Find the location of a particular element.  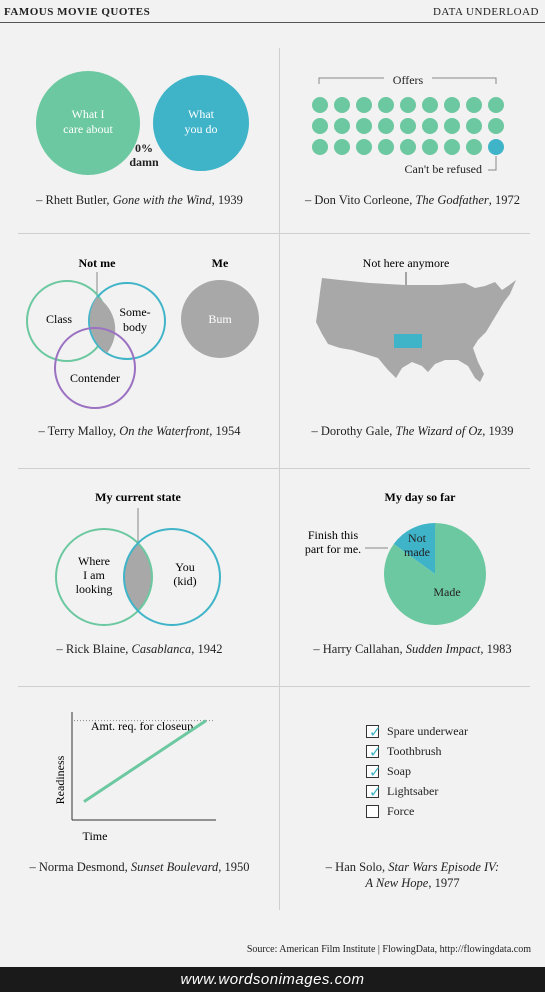

where-label-1: Where is located at coordinates (94, 561).